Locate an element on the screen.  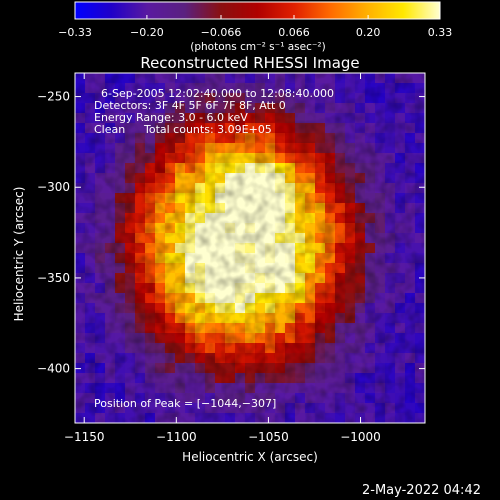
x-axis-label: Heliocentric X (arcsec) is located at coordinates (250, 457).